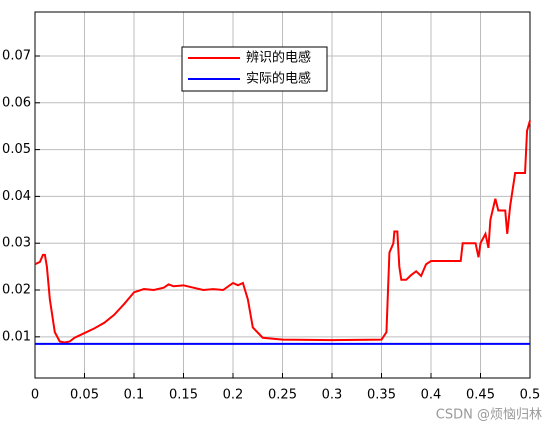  I want to click on y-tick-label: 0.04, so click(16, 196).